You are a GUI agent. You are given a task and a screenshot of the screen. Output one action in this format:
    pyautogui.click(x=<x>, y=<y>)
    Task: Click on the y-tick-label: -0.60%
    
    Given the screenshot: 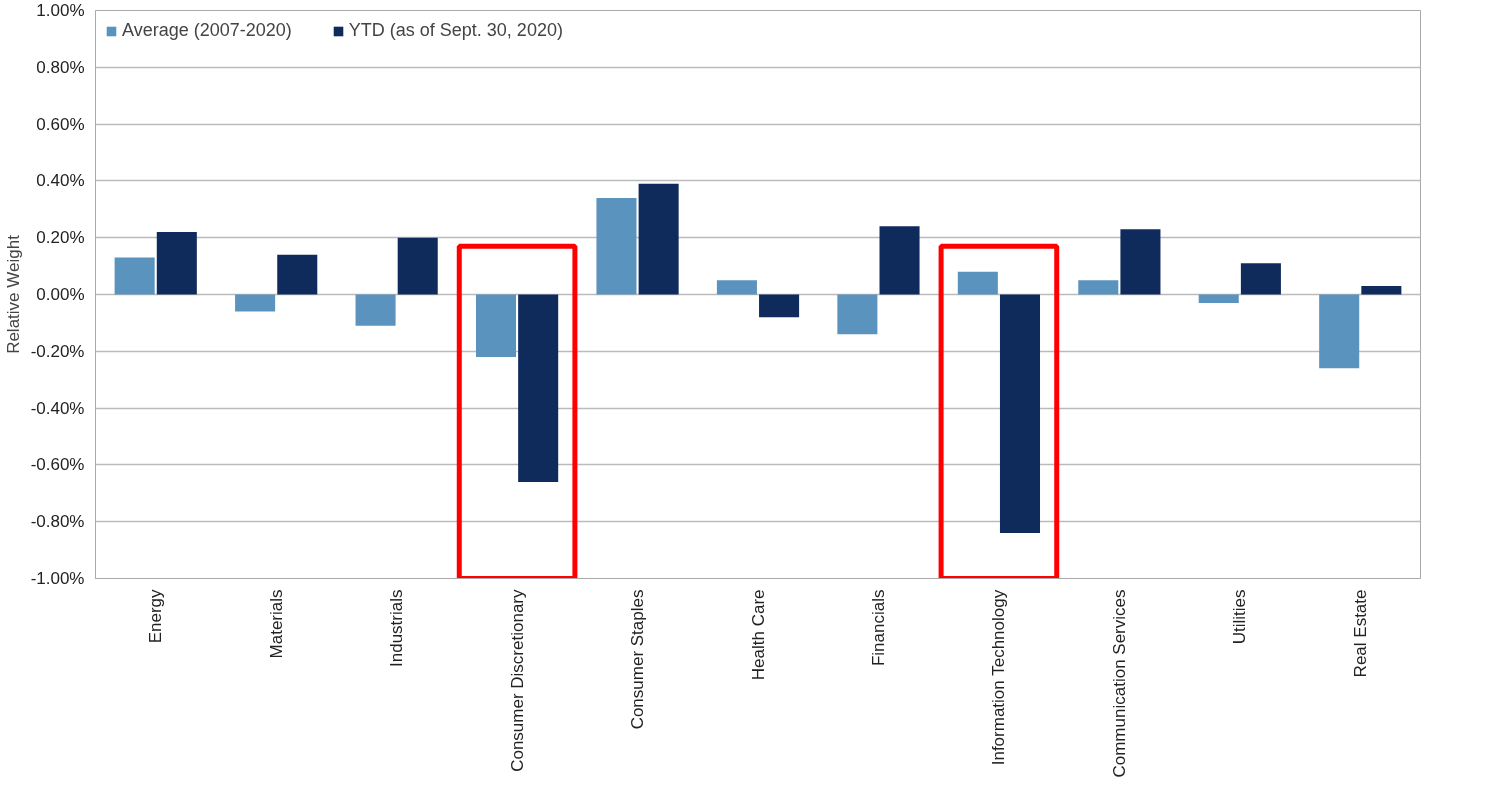 What is the action you would take?
    pyautogui.click(x=57, y=465)
    